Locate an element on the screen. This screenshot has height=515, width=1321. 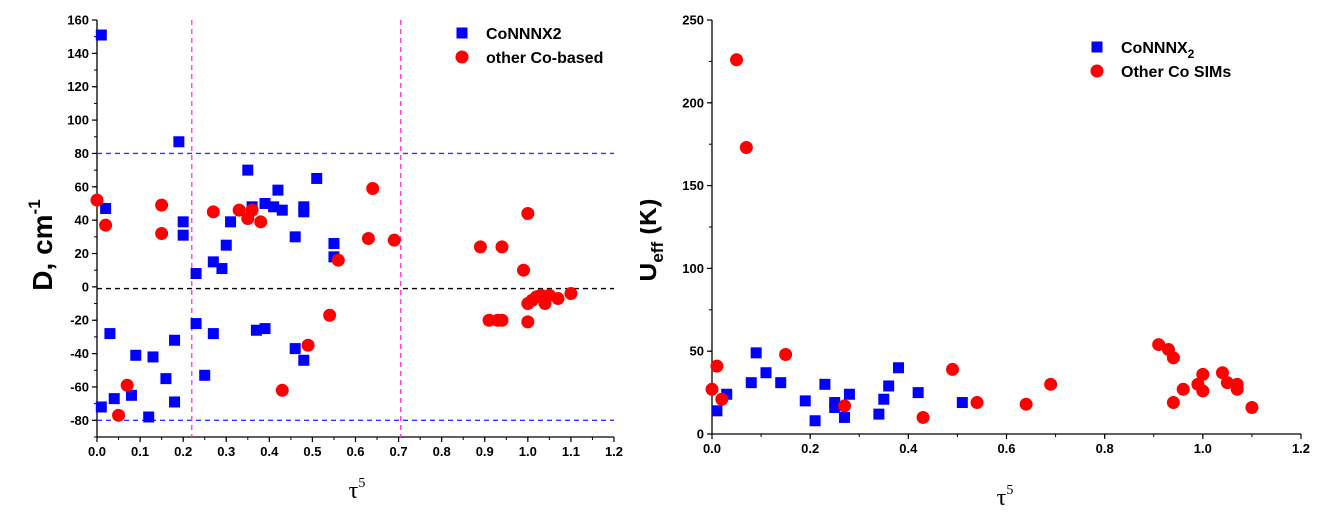
right-y-tick-label: 250 is located at coordinates (693, 20).